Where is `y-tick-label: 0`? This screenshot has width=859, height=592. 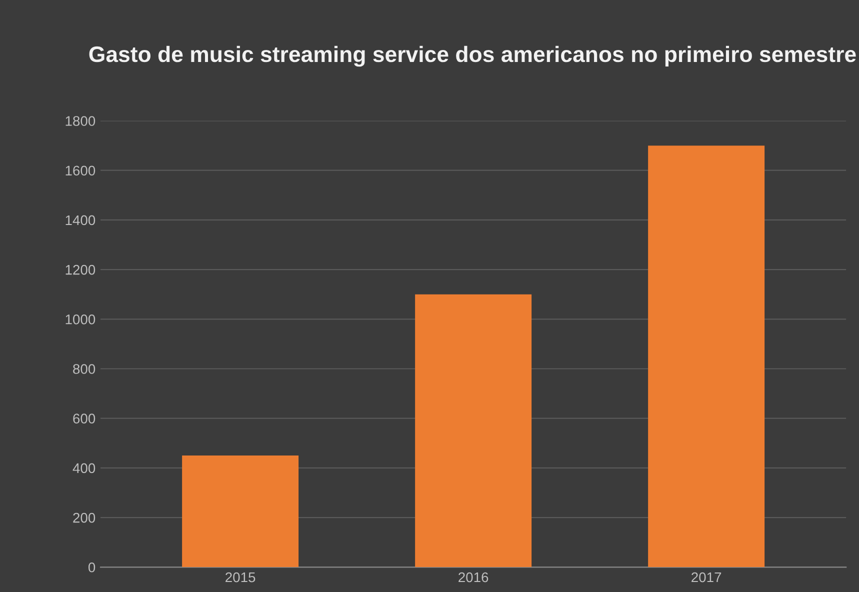
y-tick-label: 0 is located at coordinates (92, 567).